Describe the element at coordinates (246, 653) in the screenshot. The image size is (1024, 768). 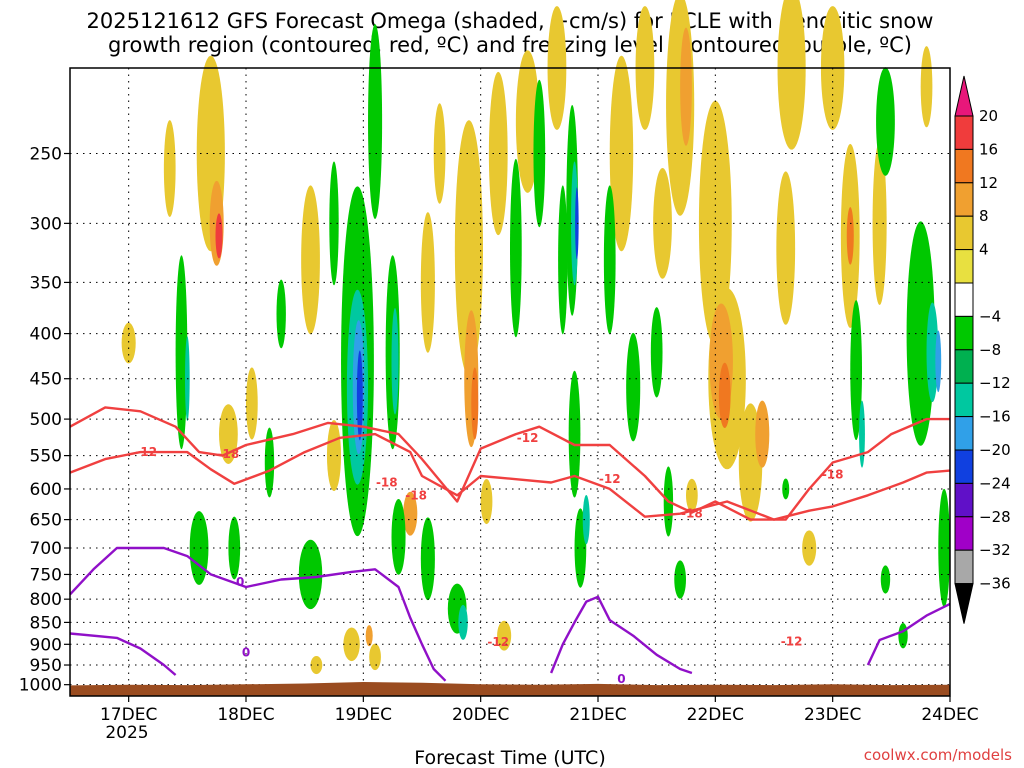
I see `freezing-contour-label-1: 0` at that location.